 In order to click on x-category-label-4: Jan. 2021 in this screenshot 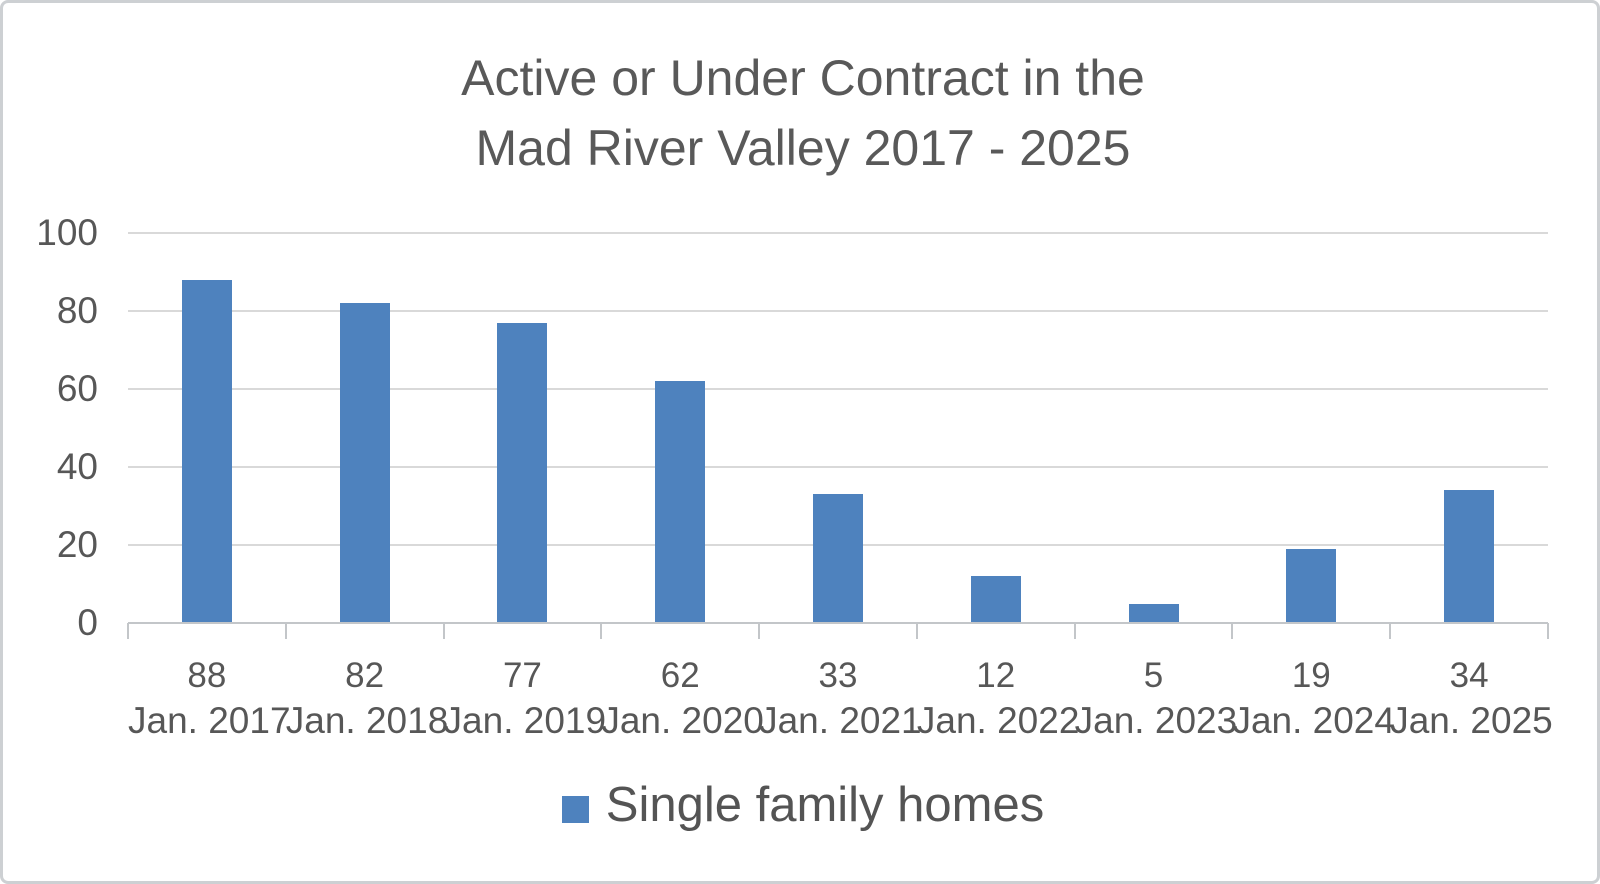, I will do `click(840, 720)`.